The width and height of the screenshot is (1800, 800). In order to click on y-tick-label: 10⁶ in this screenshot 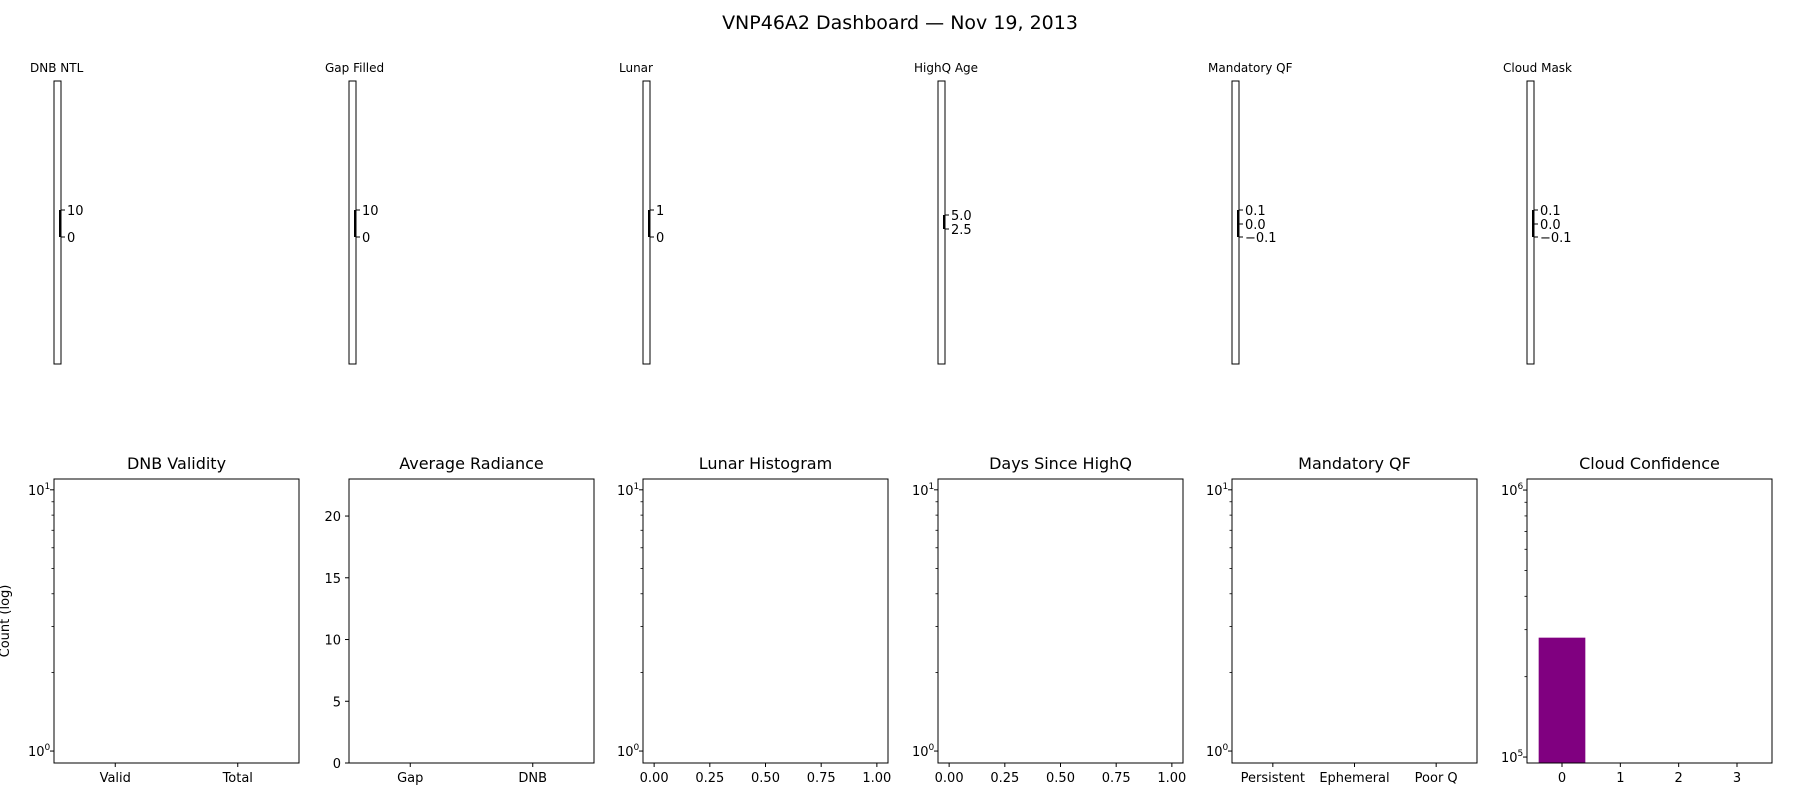, I will do `click(1512, 490)`.